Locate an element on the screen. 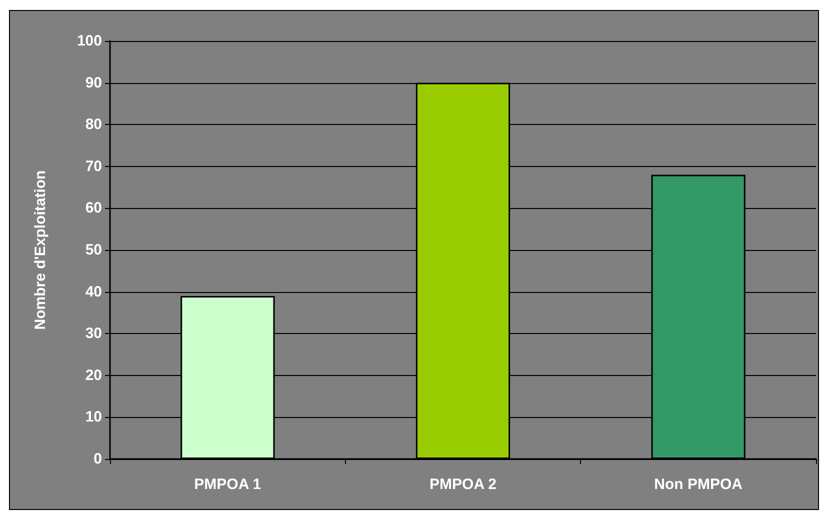 The image size is (820, 511). y-tick-label: 90 is located at coordinates (93, 83).